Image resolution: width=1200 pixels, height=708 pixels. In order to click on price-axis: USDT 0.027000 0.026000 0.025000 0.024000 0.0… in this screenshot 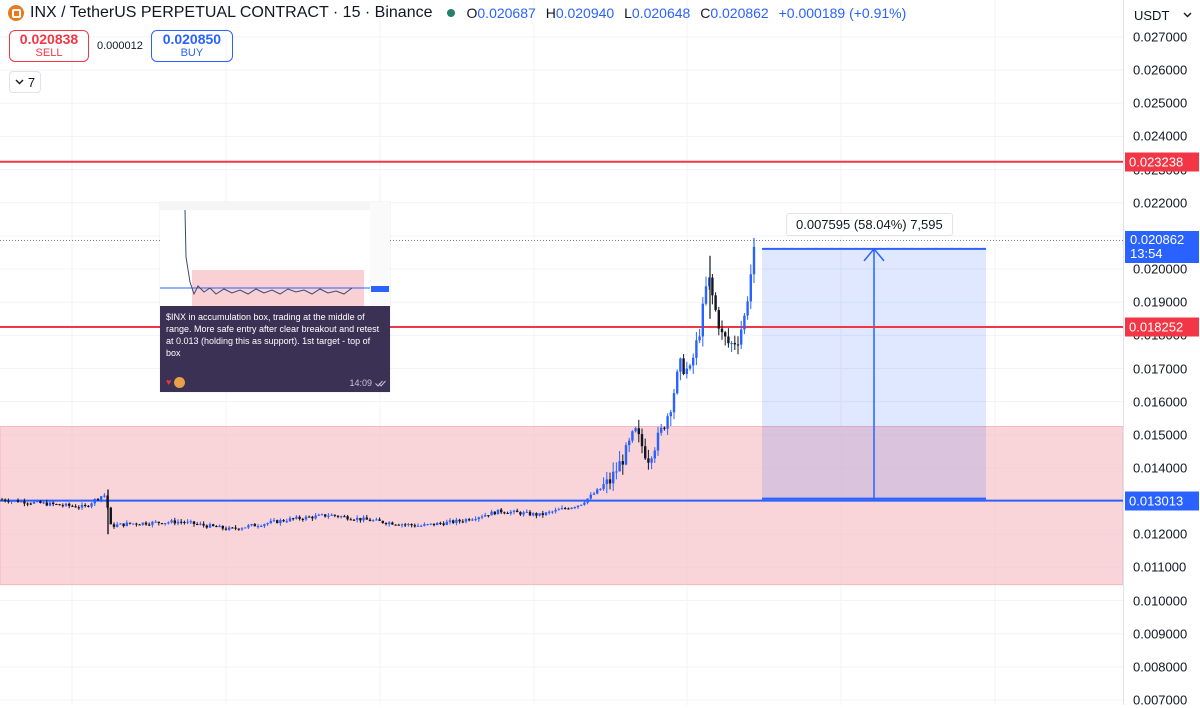, I will do `click(1161, 354)`.